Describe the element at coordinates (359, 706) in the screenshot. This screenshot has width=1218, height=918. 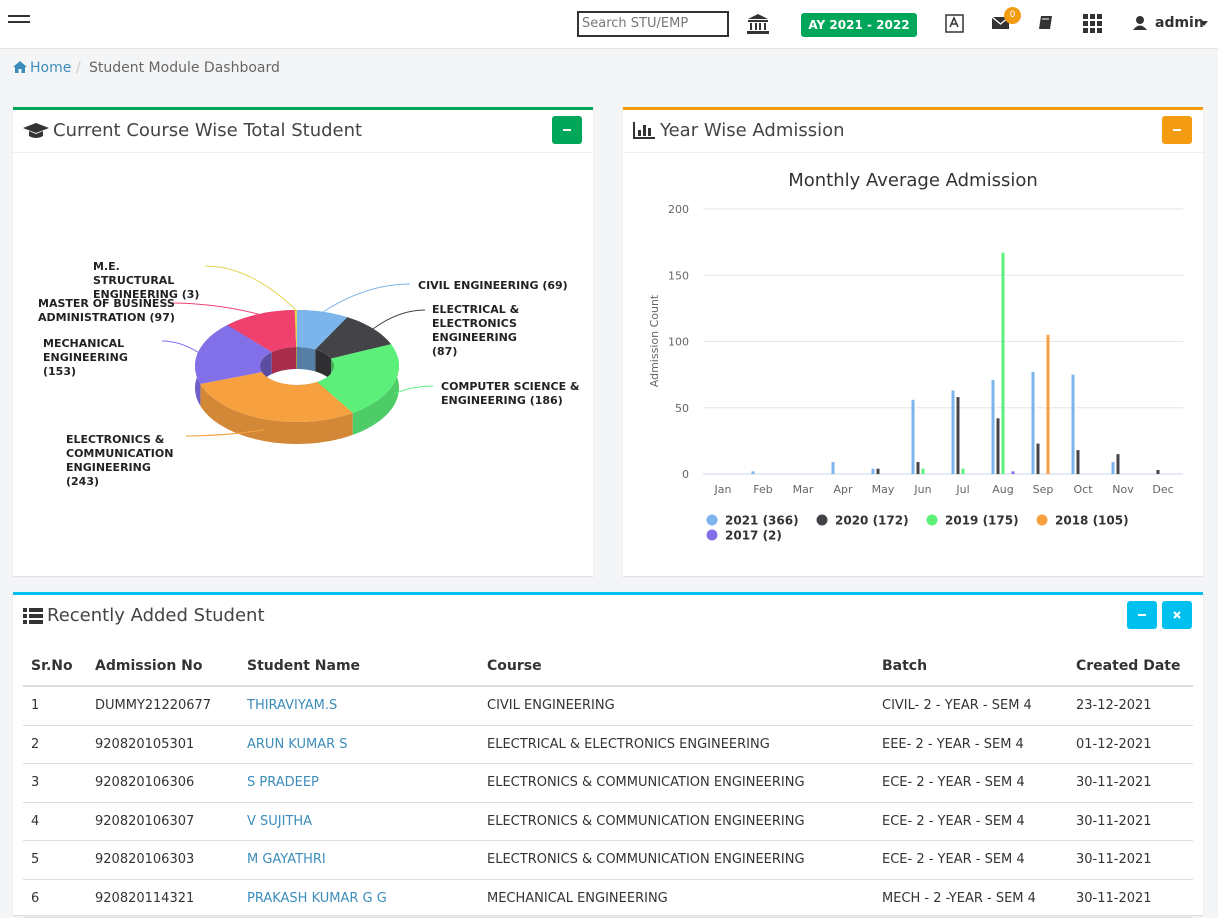
I see `table-cell: THIRAVIYAM.S` at that location.